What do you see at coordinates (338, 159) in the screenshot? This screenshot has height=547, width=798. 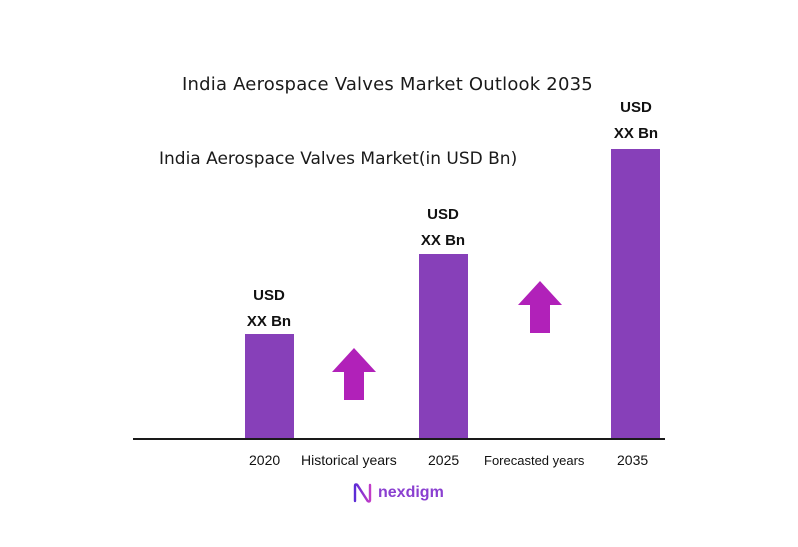 I see `chart-subtitle: India Aerospace Valves Market(in USD Bn)` at bounding box center [338, 159].